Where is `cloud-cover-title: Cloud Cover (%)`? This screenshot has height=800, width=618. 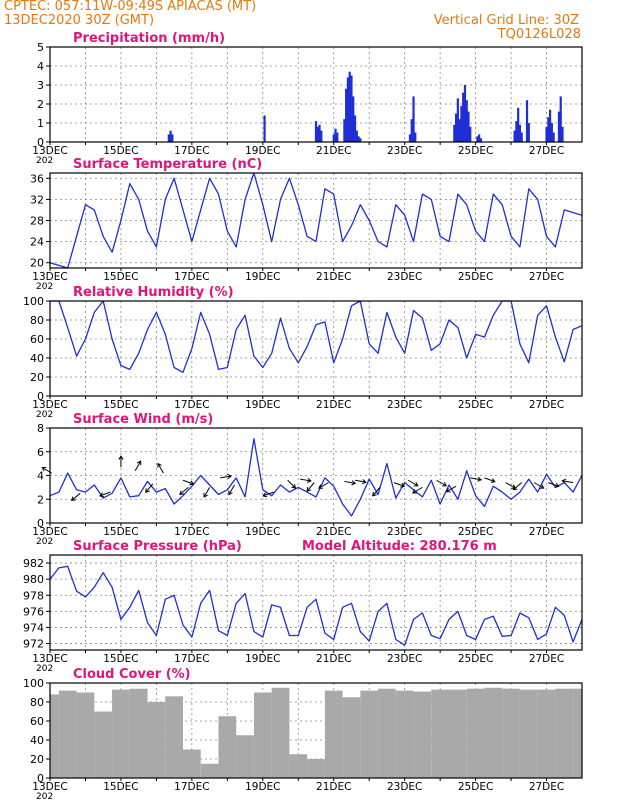
cloud-cover-title: Cloud Cover (%) is located at coordinates (132, 674).